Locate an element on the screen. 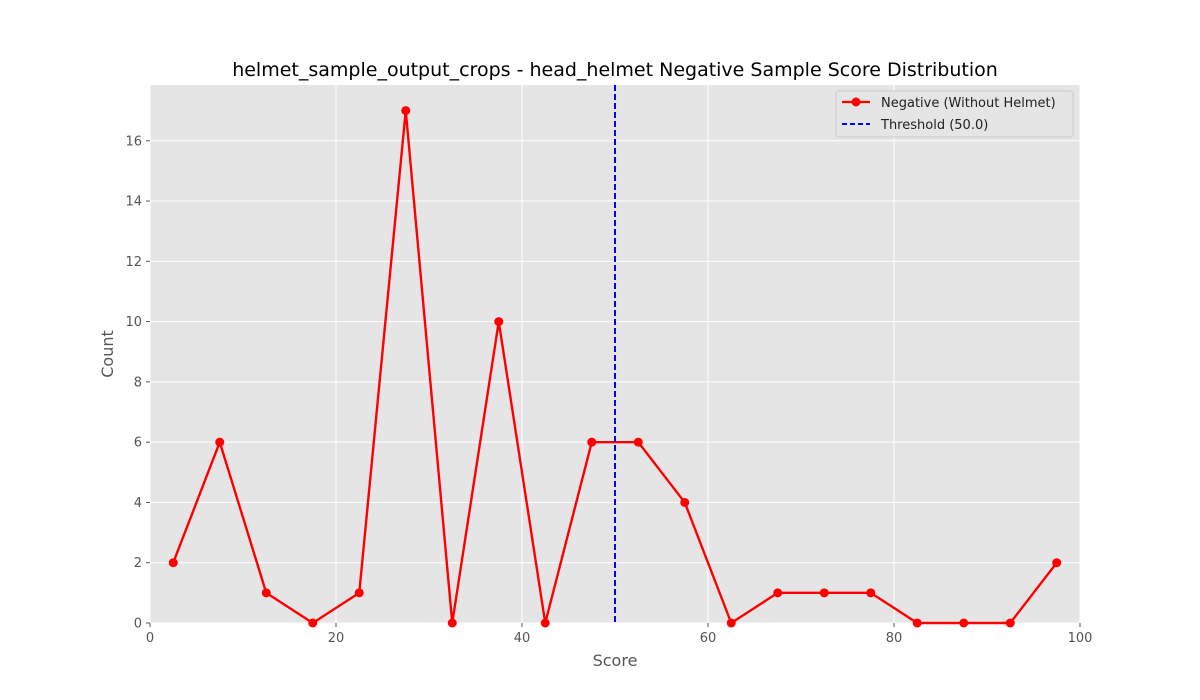 The height and width of the screenshot is (700, 1200). x-tick-label: 20 is located at coordinates (336, 638).